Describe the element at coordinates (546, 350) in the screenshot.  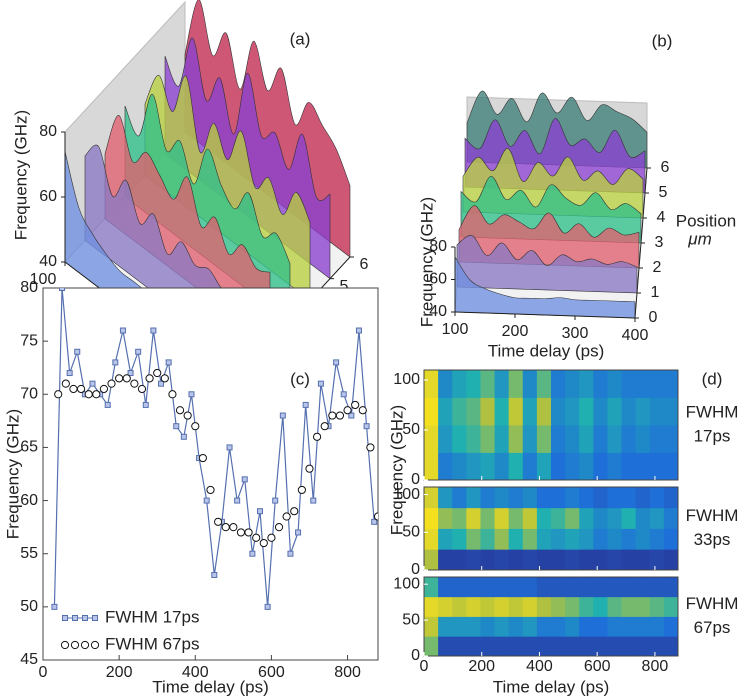
I see `x-axis-title: Time delay (ps)` at that location.